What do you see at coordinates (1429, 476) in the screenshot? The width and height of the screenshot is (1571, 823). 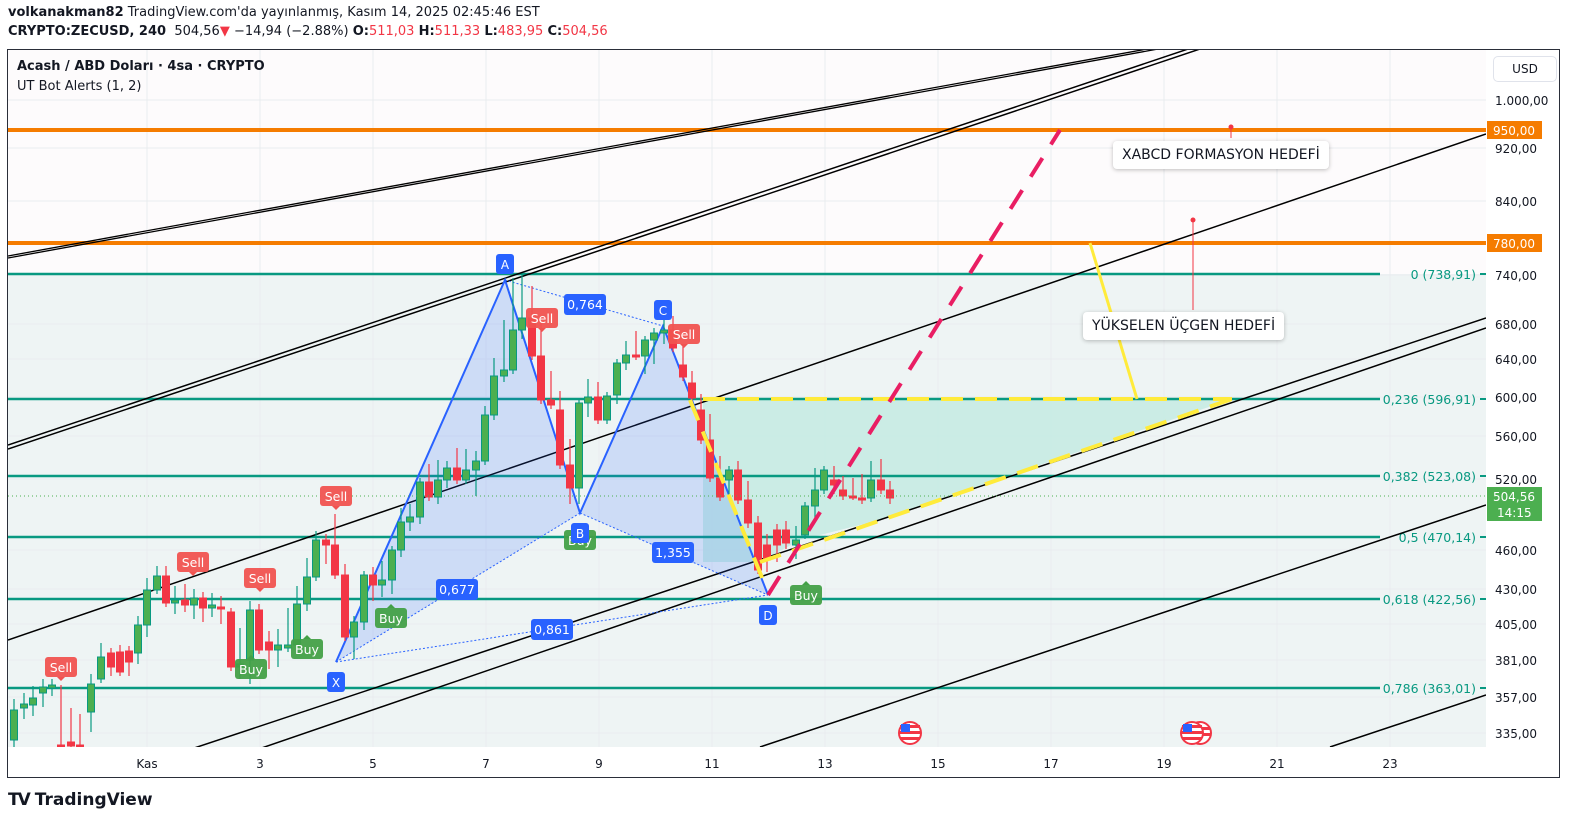 I see `svg-text: 0,382 (523,08)` at bounding box center [1429, 476].